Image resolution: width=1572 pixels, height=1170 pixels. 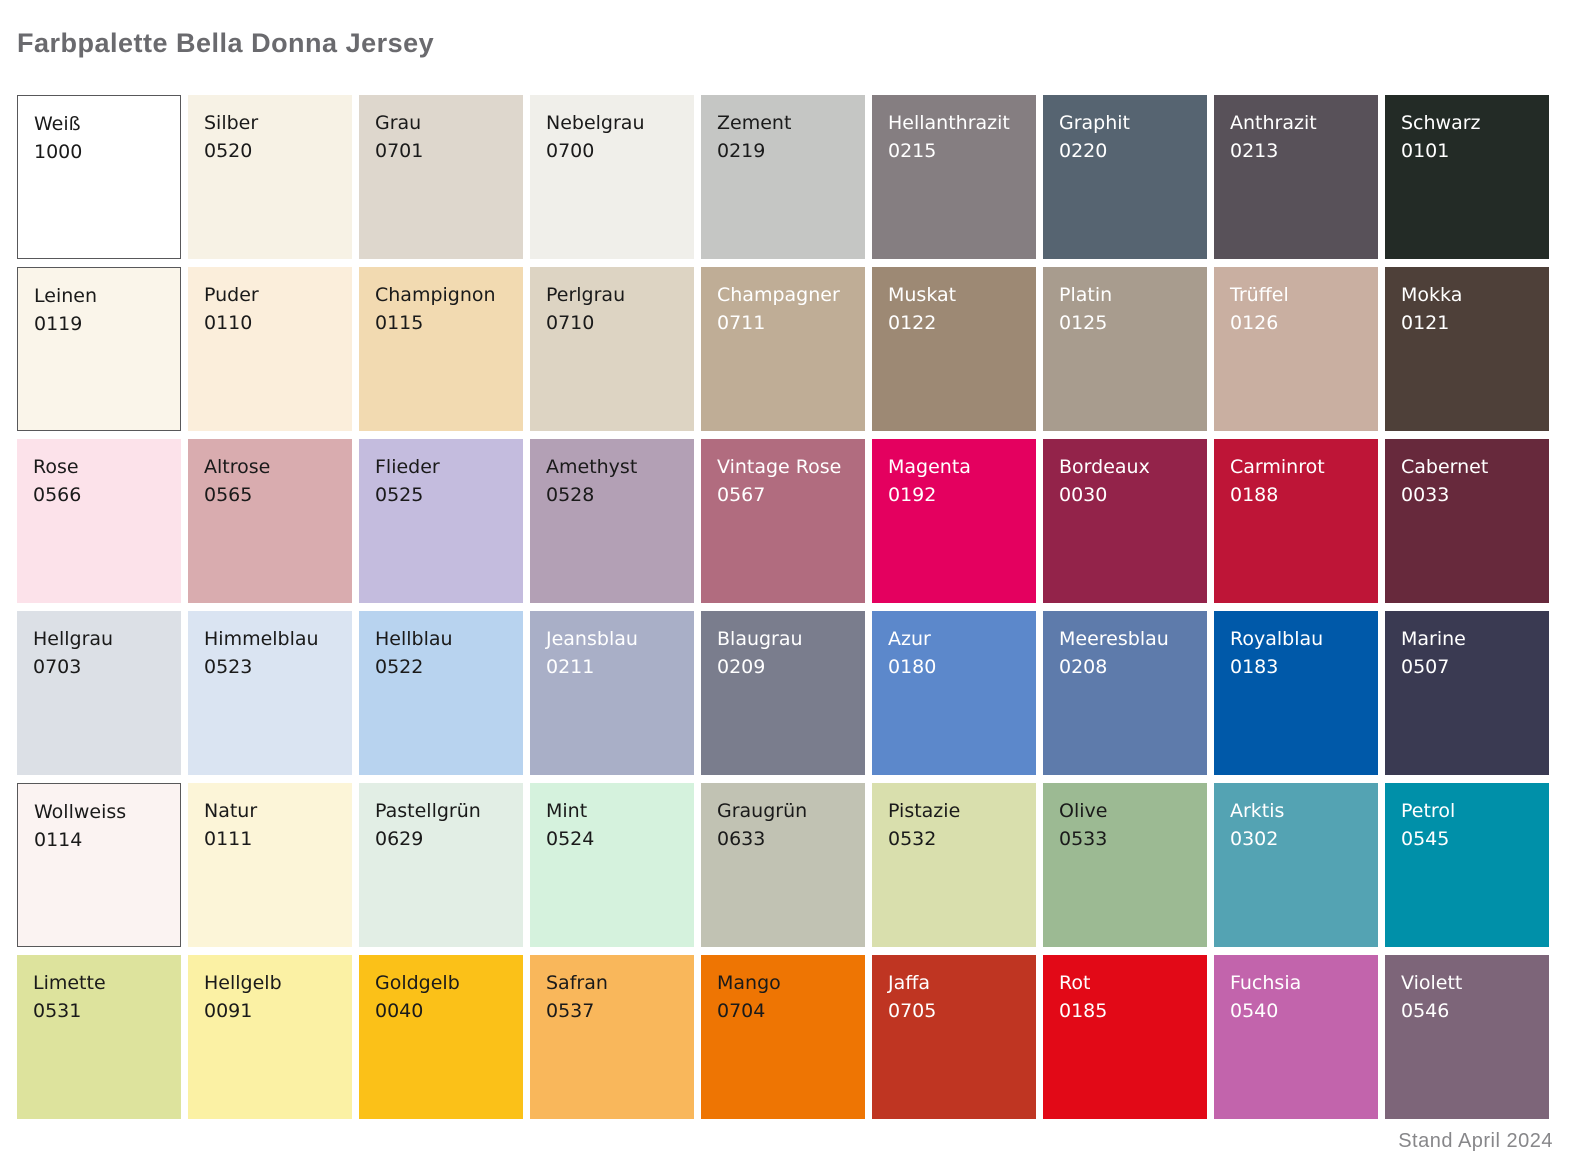 What do you see at coordinates (1083, 839) in the screenshot?
I see `color-code: 0533` at bounding box center [1083, 839].